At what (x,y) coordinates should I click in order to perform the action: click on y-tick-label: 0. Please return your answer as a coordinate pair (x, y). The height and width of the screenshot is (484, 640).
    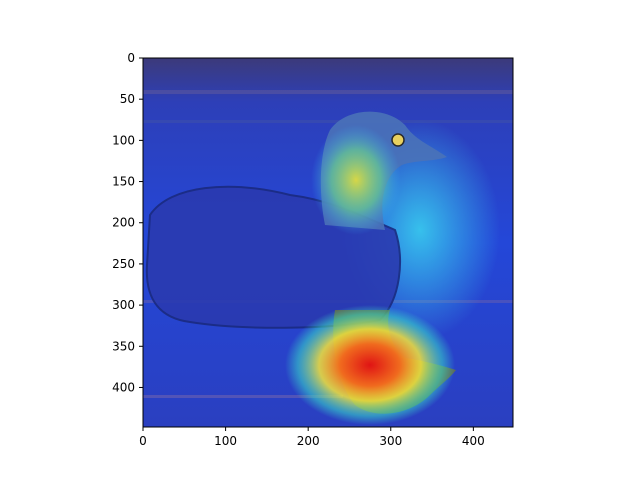
    Looking at the image, I should click on (131, 58).